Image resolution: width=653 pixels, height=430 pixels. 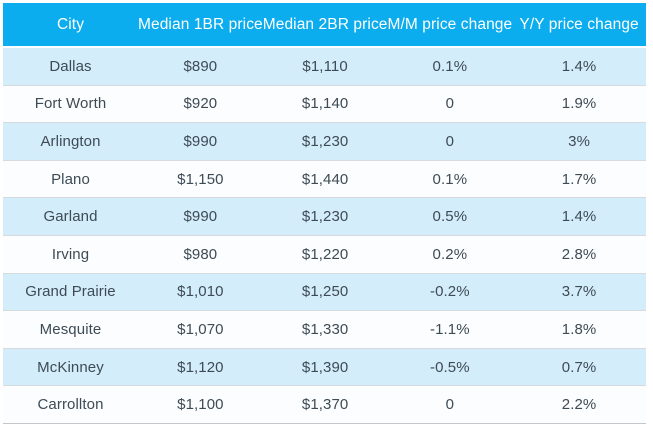 I want to click on cell-median-2br-price: $1,220, so click(x=325, y=254).